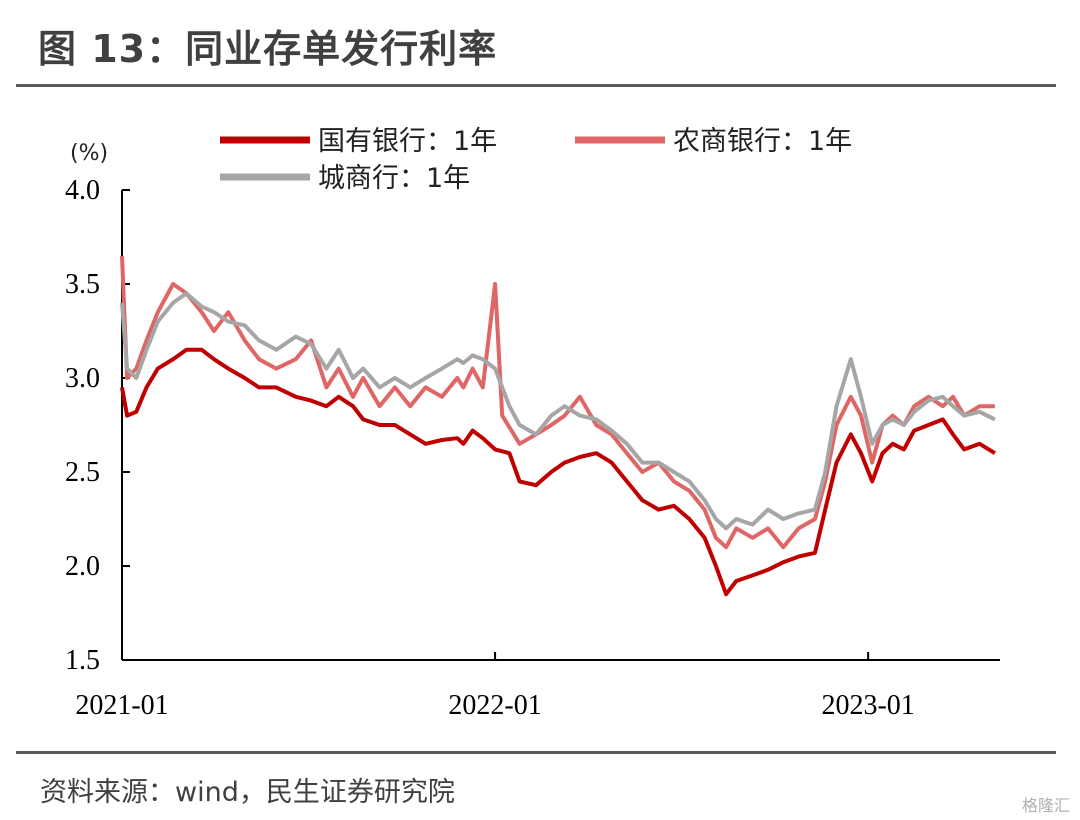 Image resolution: width=1080 pixels, height=820 pixels. I want to click on y-axis-unit-label: (%), so click(89, 153).